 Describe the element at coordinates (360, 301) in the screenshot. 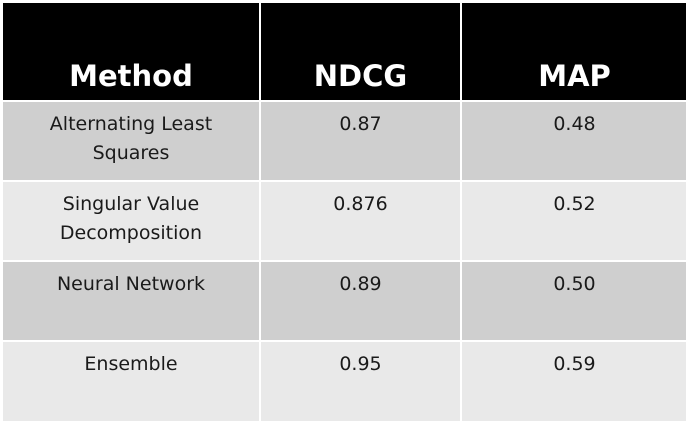

I see `ndcg-cell: 0.89` at that location.